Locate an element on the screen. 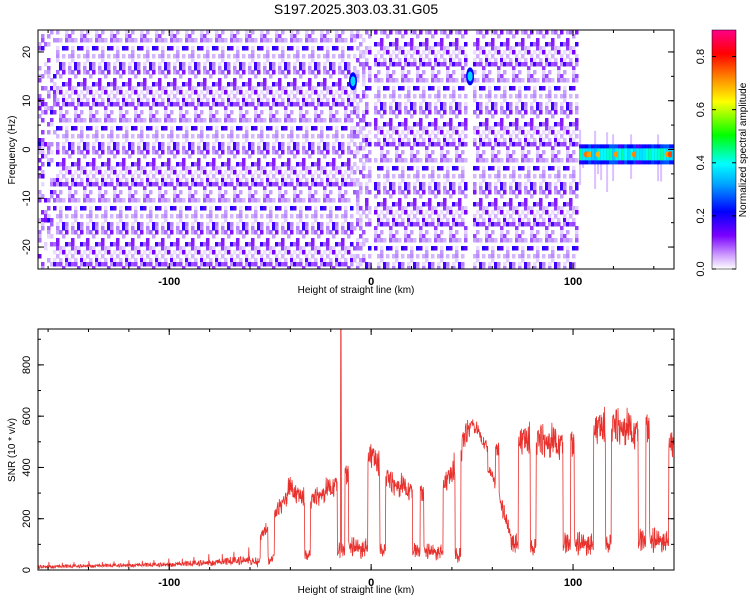  heatmap-band-inner is located at coordinates (620, 154).